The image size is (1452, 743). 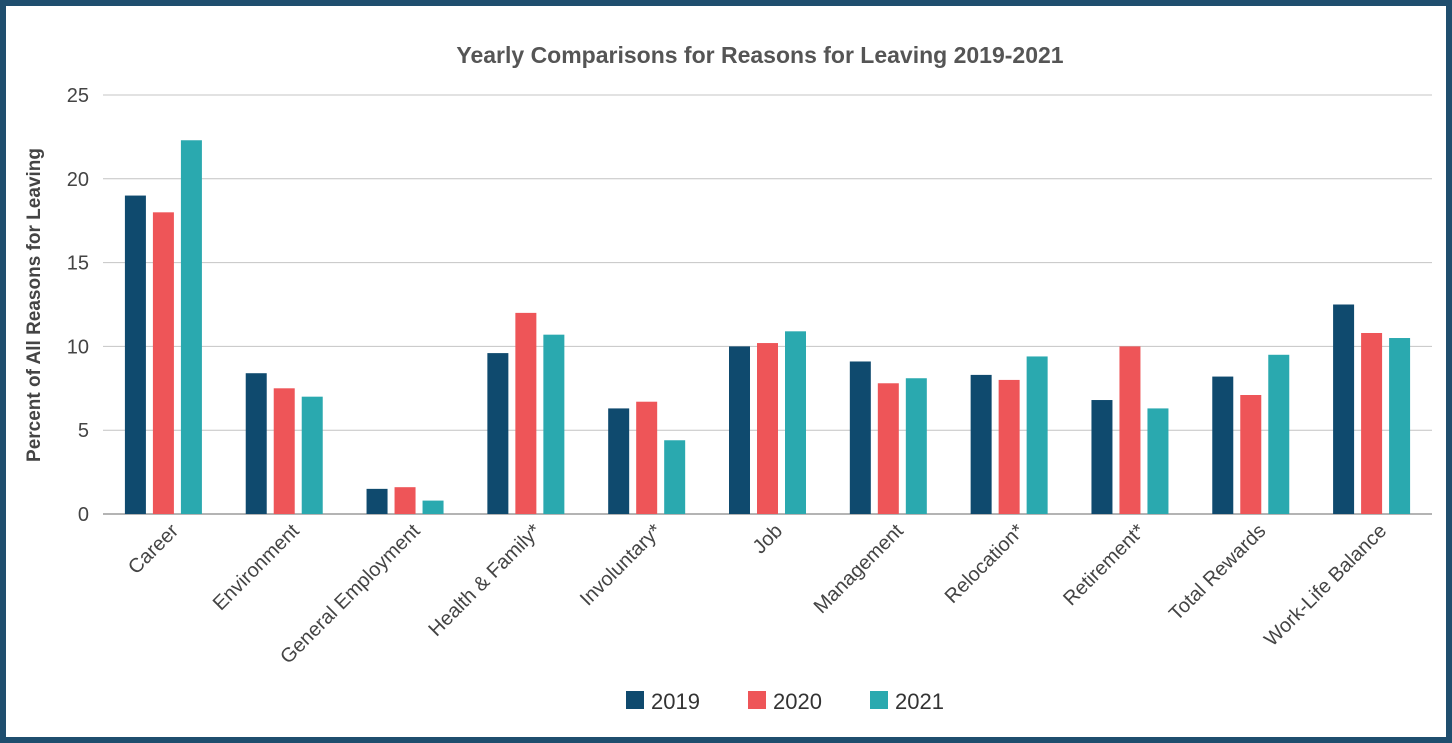 I want to click on y-tick-label: 10, so click(x=78, y=347).